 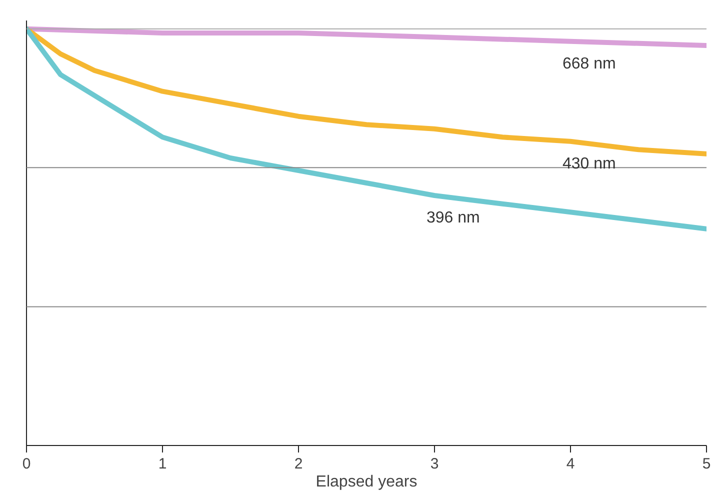 What do you see at coordinates (162, 464) in the screenshot?
I see `x-tick-label: 1` at bounding box center [162, 464].